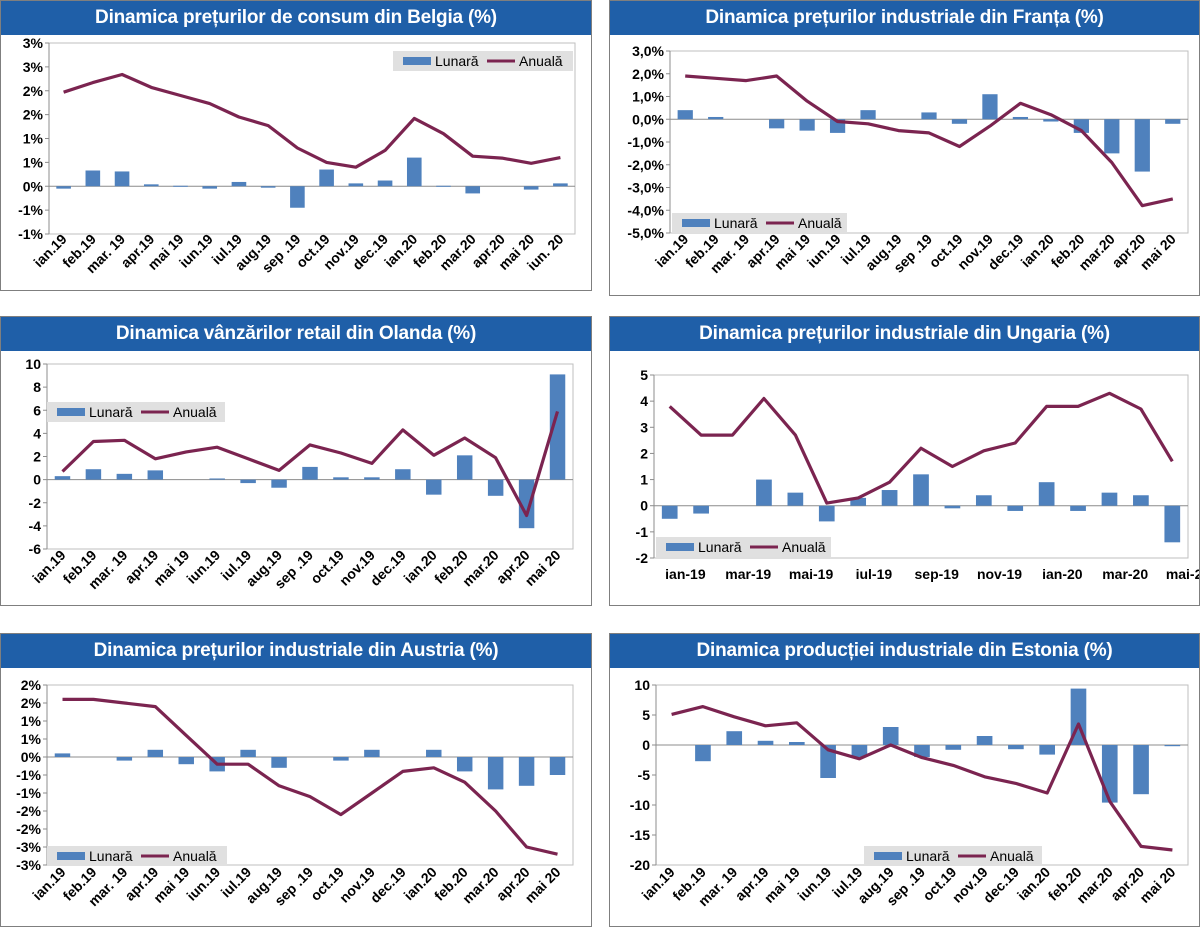 The image size is (1200, 927). I want to click on y-tick-label: 0, so click(644, 506).